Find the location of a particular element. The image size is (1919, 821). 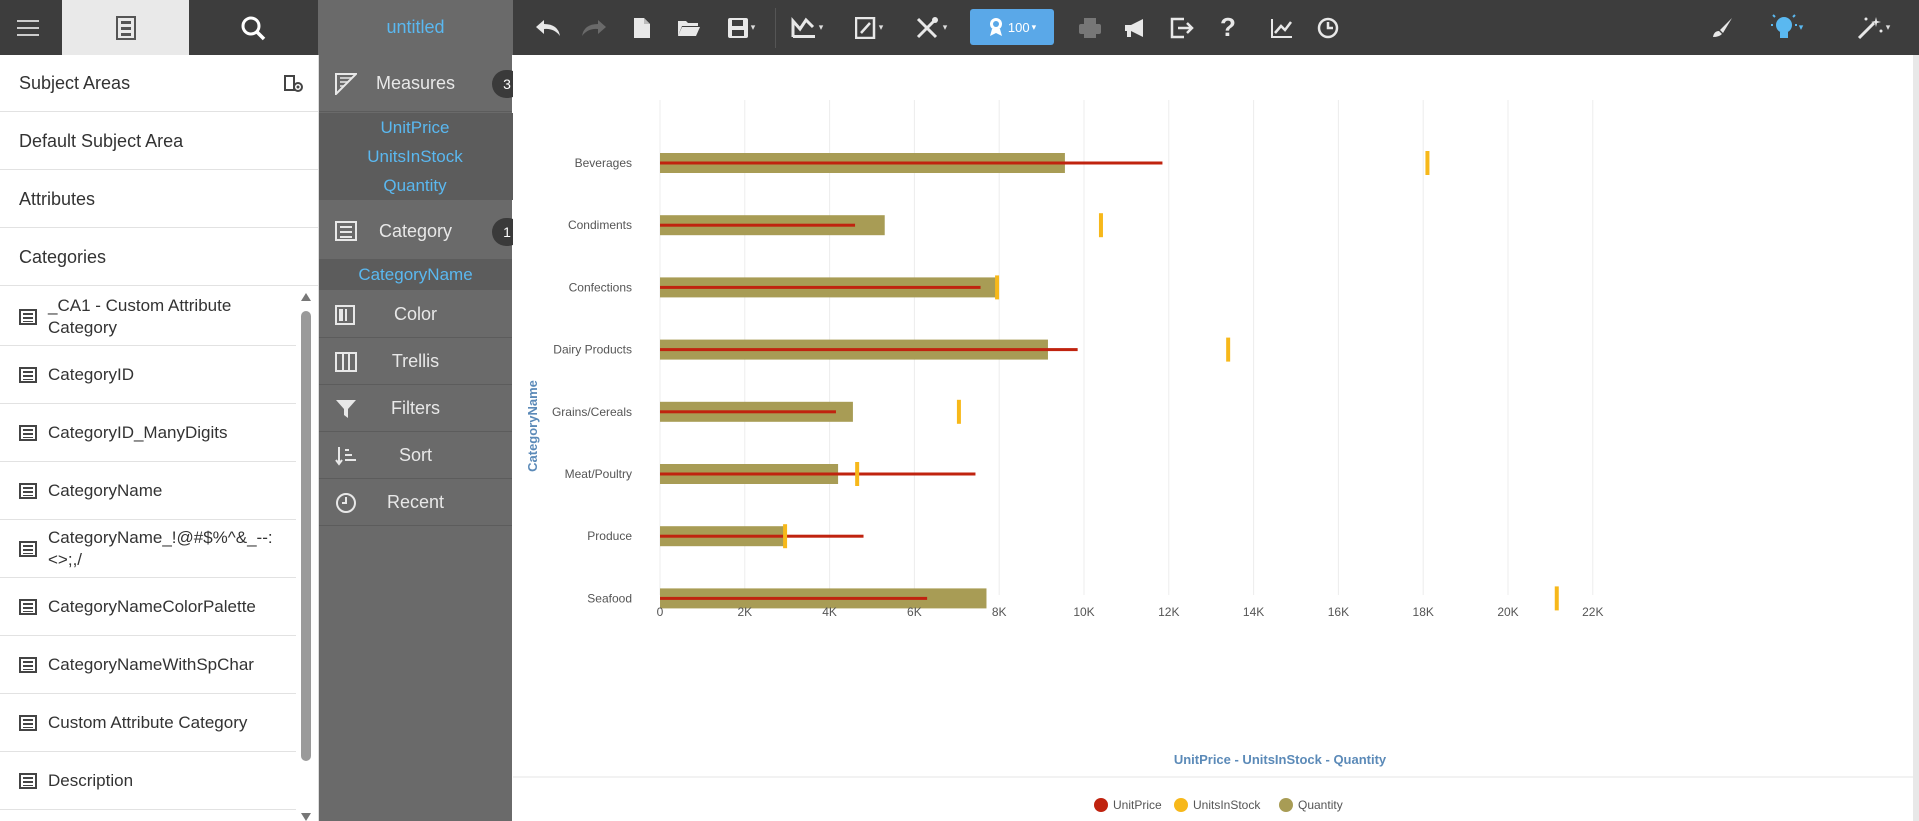

trend-icon is located at coordinates (1282, 27).